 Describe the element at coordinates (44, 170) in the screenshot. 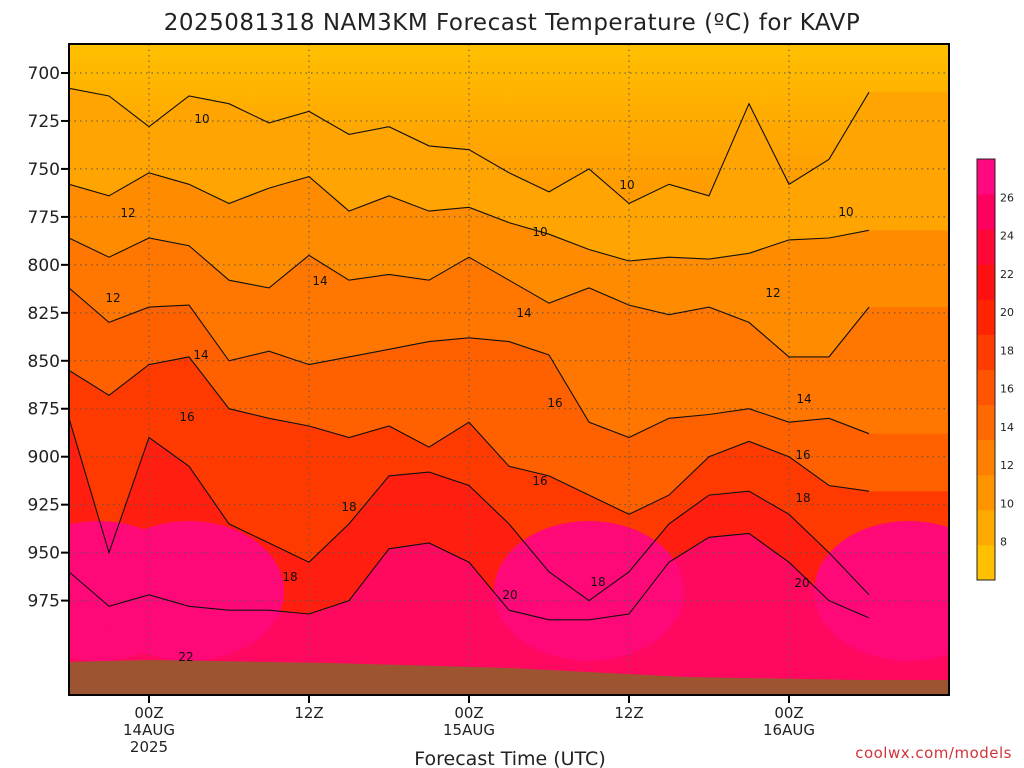

I see `y-tick-label: 750` at that location.